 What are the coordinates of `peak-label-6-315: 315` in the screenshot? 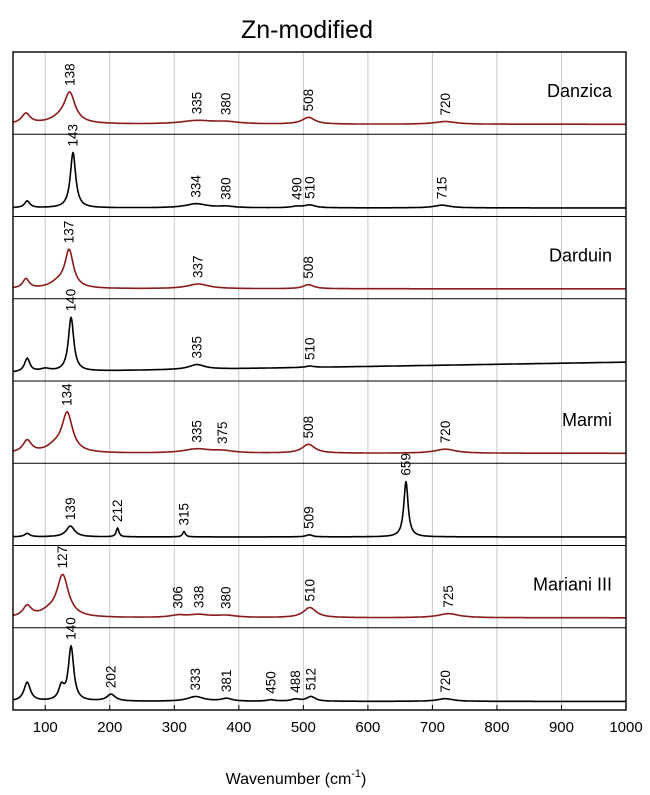 It's located at (183, 514).